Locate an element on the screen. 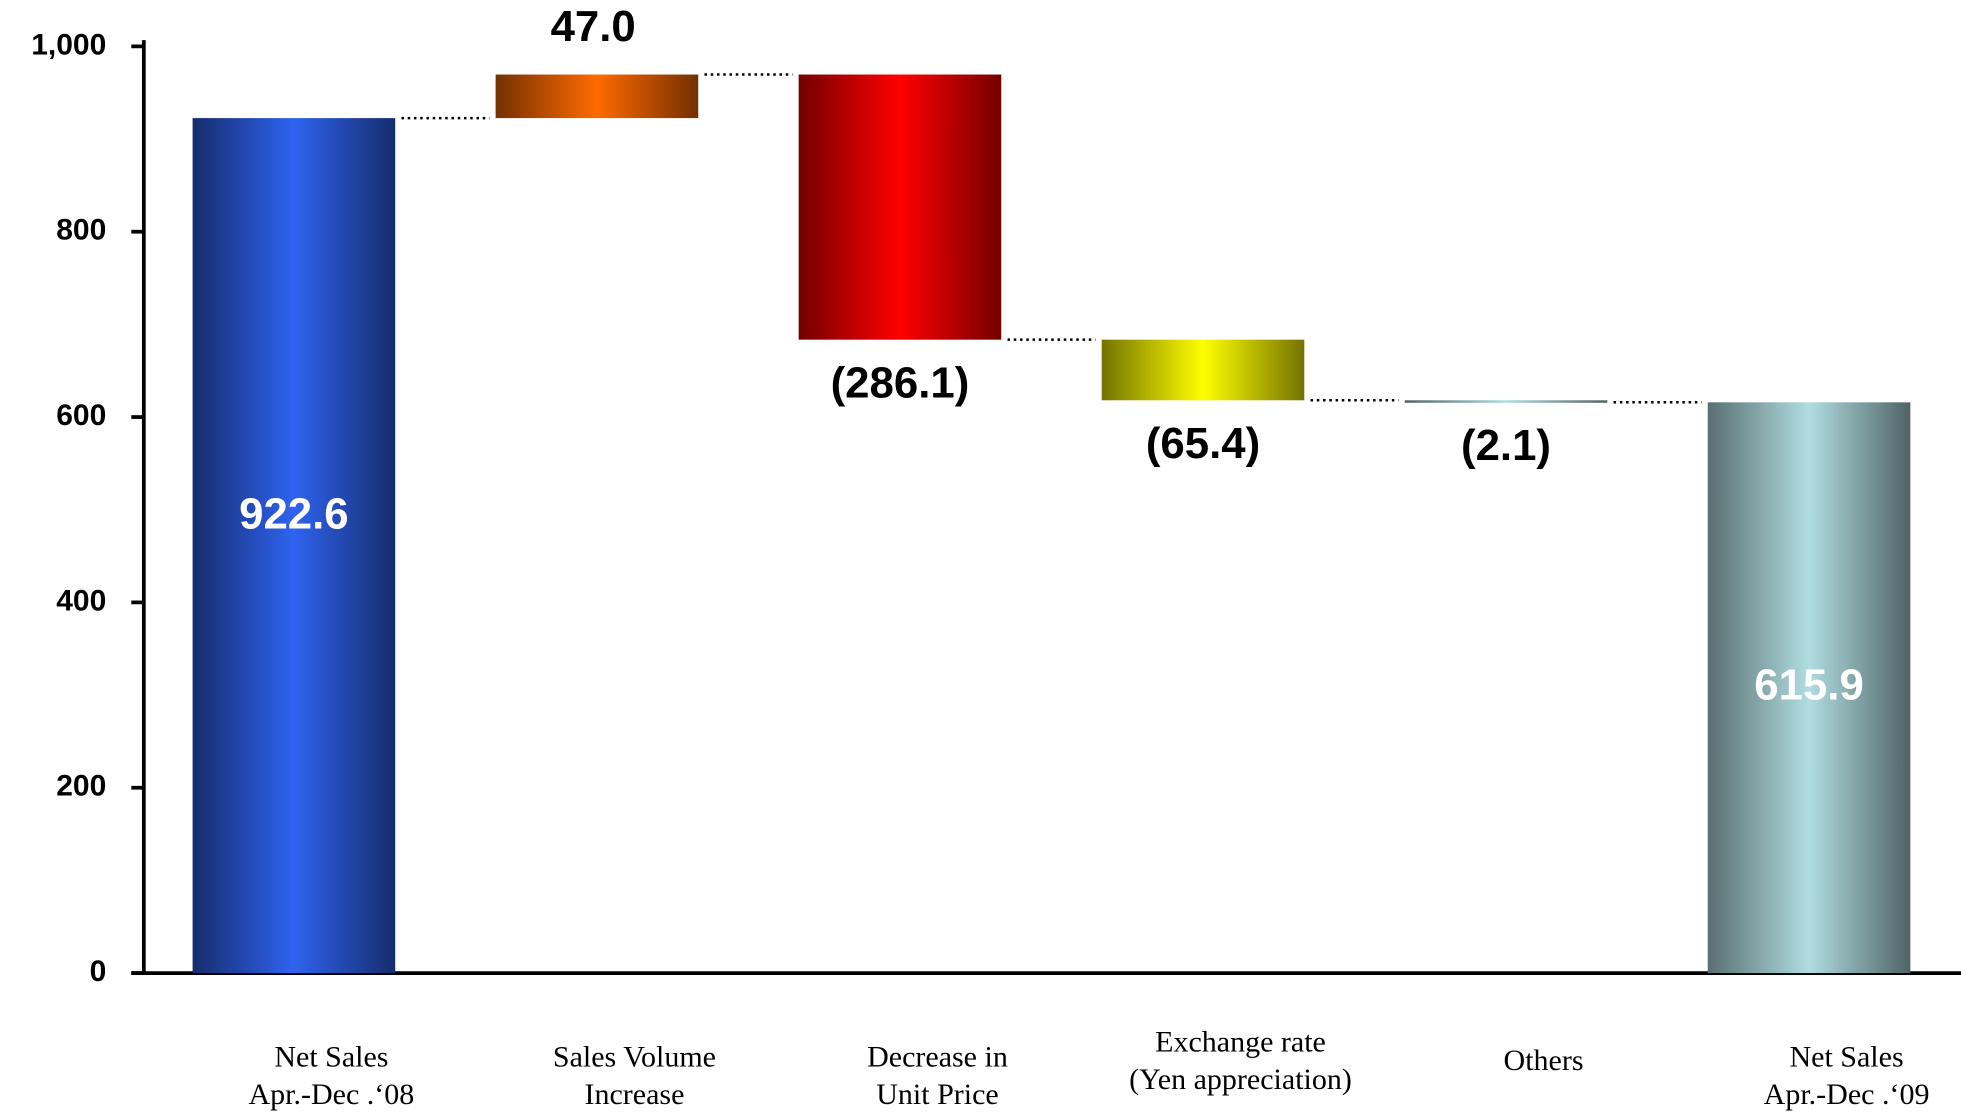 This screenshot has height=1117, width=1961. x-tick-label: Others is located at coordinates (1544, 1060).